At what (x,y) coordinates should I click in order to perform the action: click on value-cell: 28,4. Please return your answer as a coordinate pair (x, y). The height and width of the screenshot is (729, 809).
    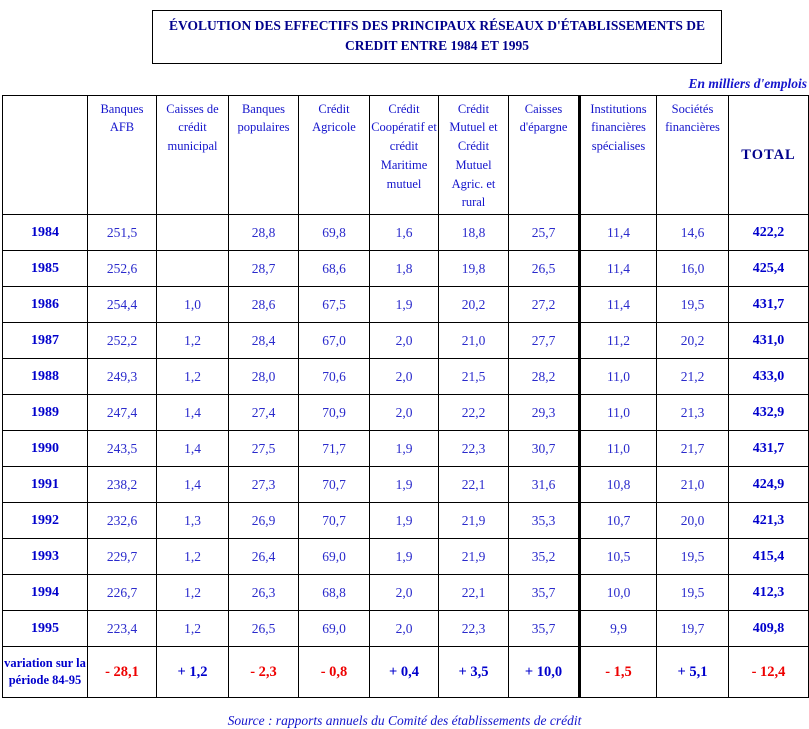
    Looking at the image, I should click on (263, 340).